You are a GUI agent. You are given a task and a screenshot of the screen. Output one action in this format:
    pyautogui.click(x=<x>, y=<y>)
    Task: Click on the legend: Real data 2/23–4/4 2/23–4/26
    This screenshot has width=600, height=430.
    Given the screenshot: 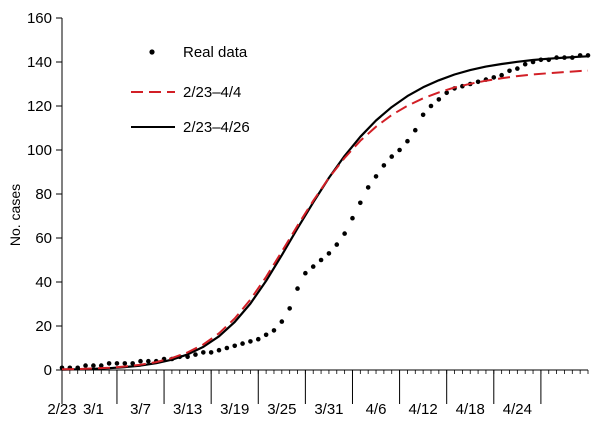 What is the action you would take?
    pyautogui.click(x=190, y=90)
    